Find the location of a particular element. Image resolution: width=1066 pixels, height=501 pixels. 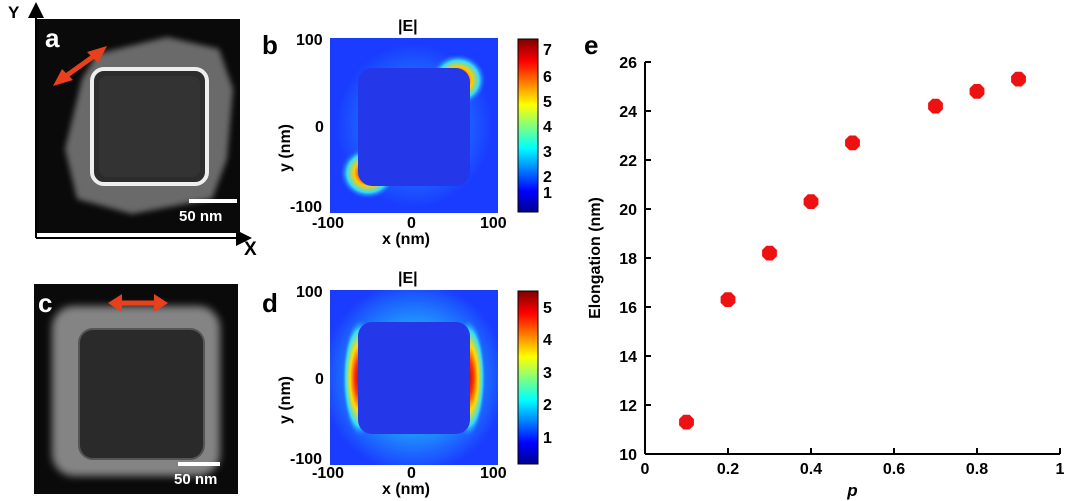

field-d-xlabel: x (nm) is located at coordinates (406, 489).